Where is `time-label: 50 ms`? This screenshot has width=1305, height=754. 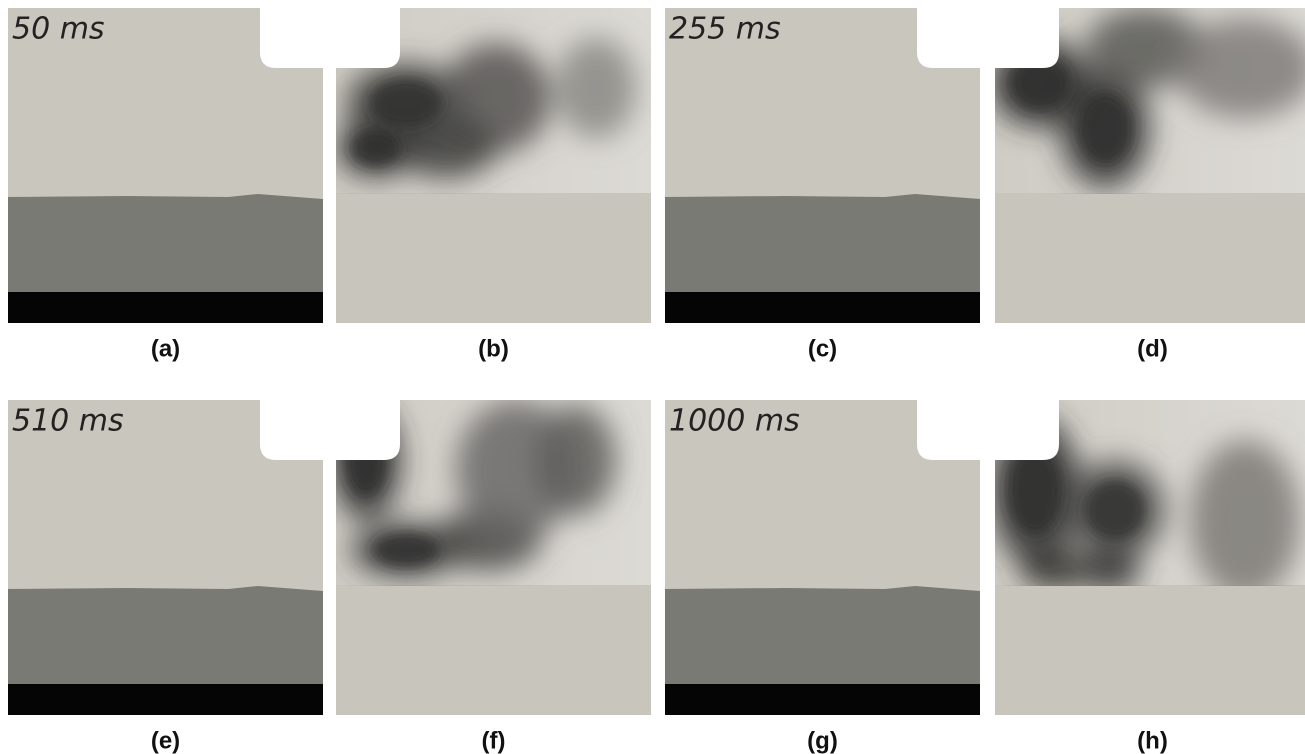 time-label: 50 ms is located at coordinates (58, 29).